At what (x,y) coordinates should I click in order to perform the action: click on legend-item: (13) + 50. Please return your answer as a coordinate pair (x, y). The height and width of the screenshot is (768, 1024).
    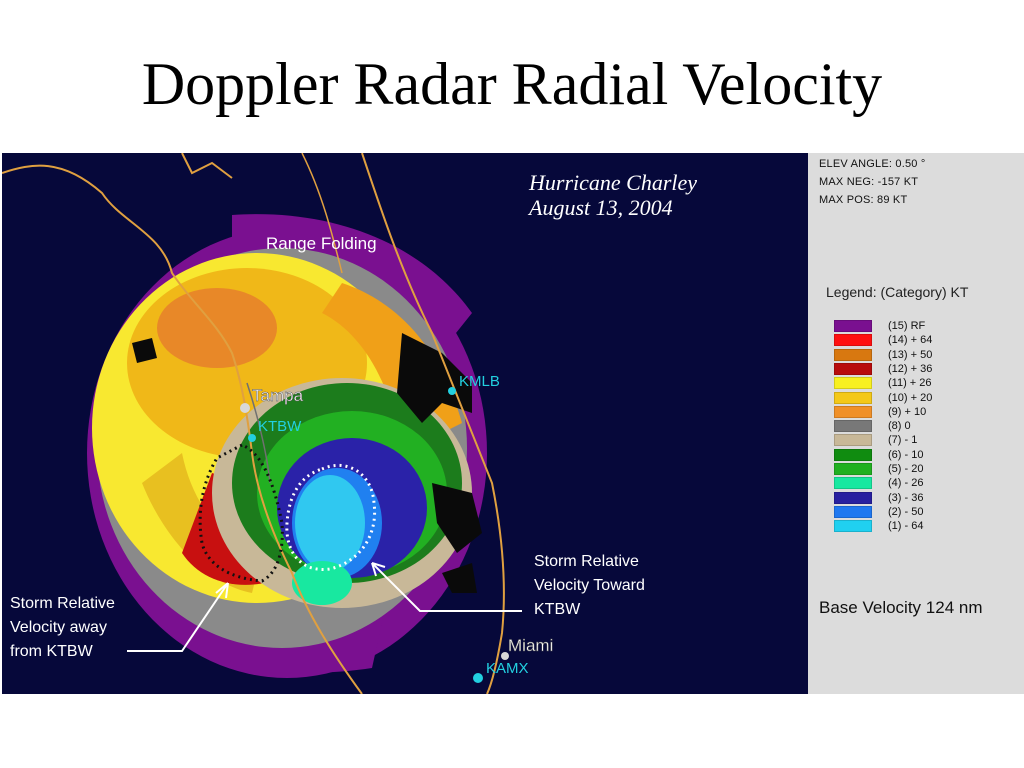
    Looking at the image, I should click on (883, 355).